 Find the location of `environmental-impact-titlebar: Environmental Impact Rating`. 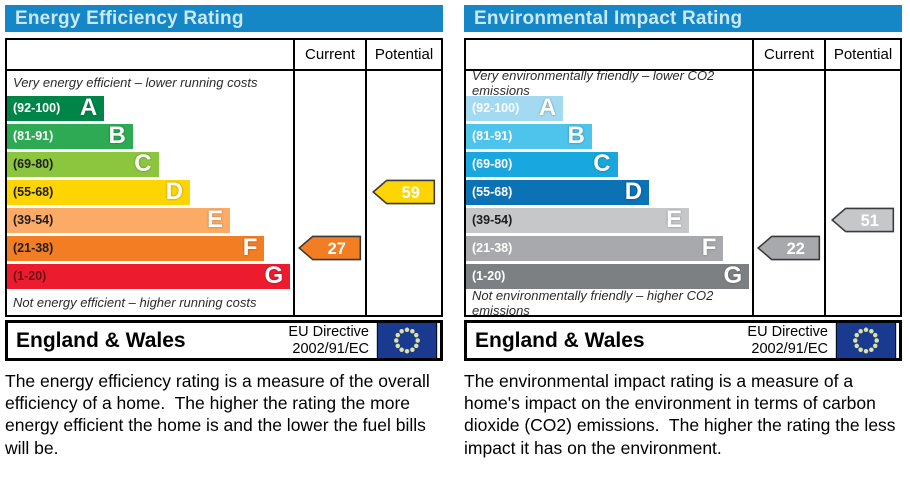

environmental-impact-titlebar: Environmental Impact Rating is located at coordinates (683, 18).